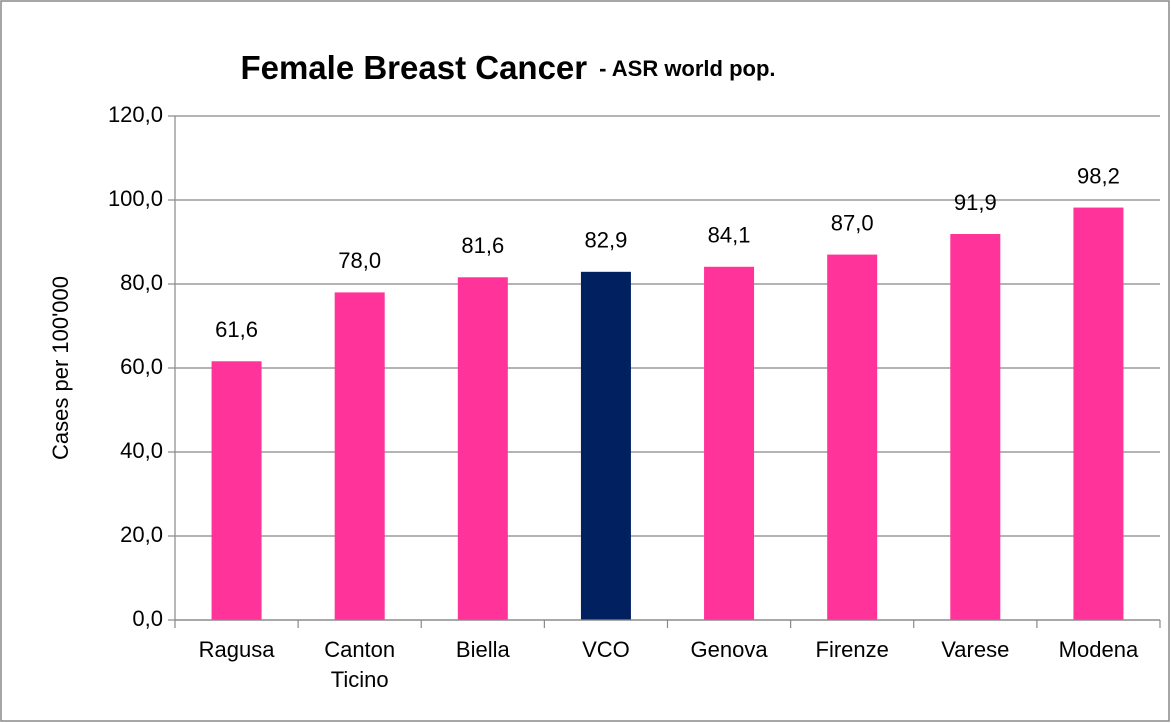 The image size is (1171, 723). I want to click on y-tick-label: 0,0, so click(147, 618).